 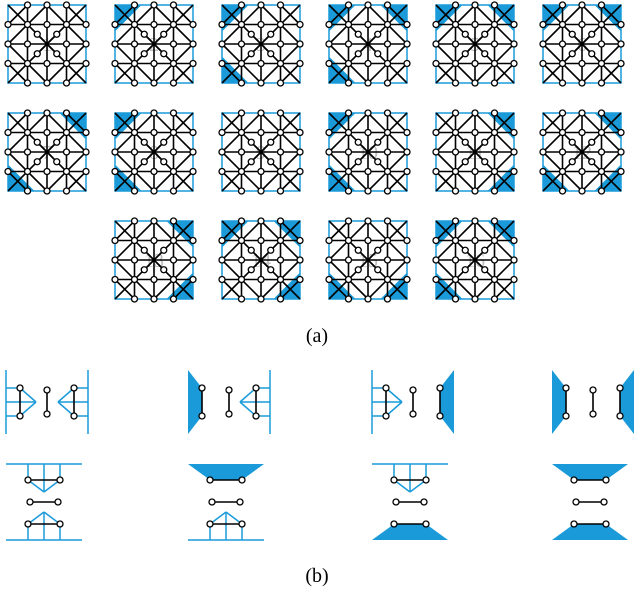 I want to click on wedge-right-filled, so click(x=447, y=402).